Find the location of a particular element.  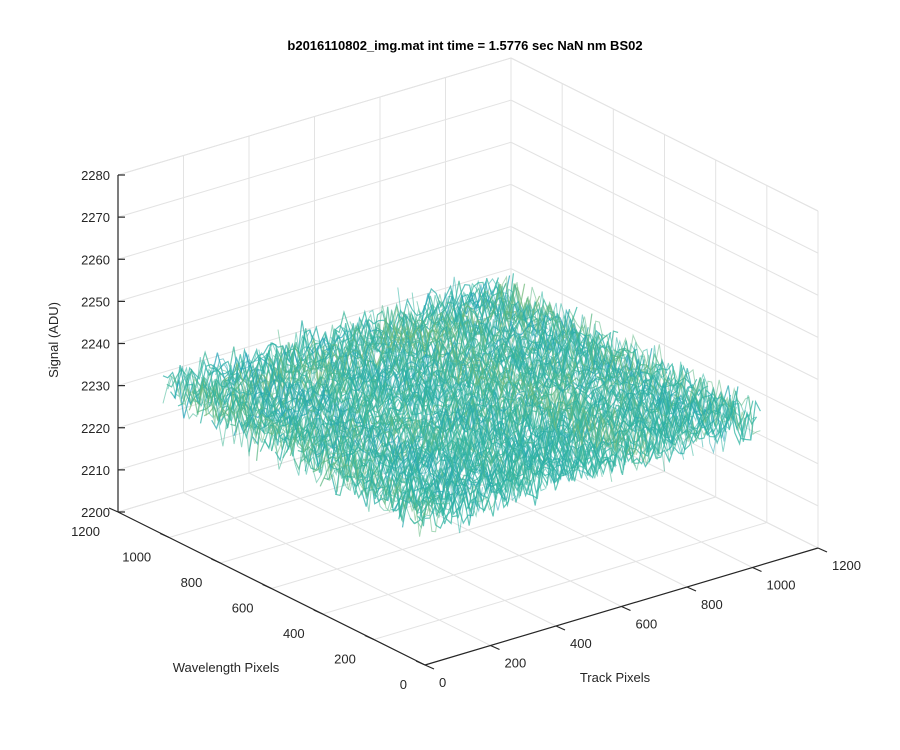

x-tick-label: 0 is located at coordinates (442, 682).